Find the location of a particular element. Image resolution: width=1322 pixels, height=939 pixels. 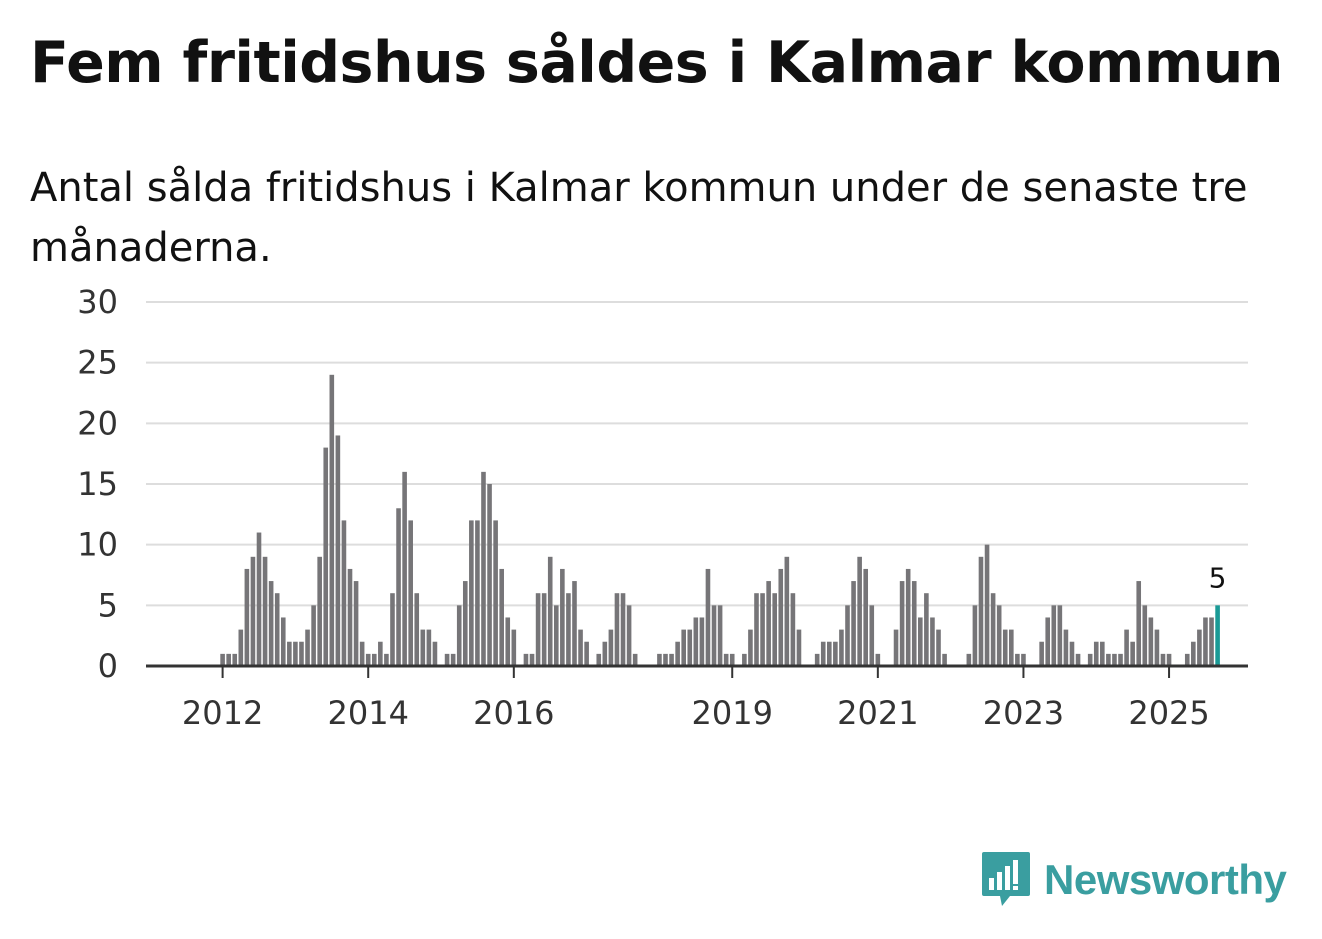

newsworthy-wordmark: Newsworthy is located at coordinates (1165, 879).